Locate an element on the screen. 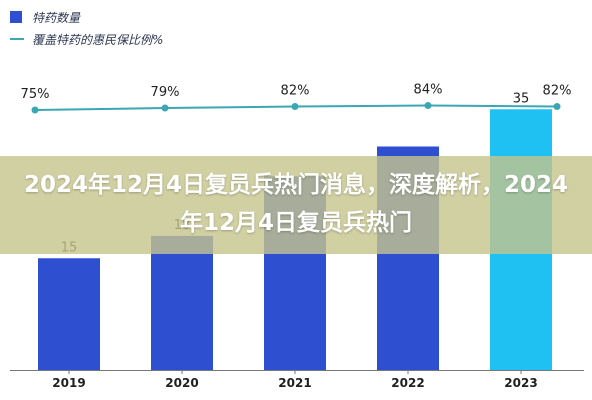 Image resolution: width=592 pixels, height=400 pixels. x-tick-label: 2021 is located at coordinates (294, 383).